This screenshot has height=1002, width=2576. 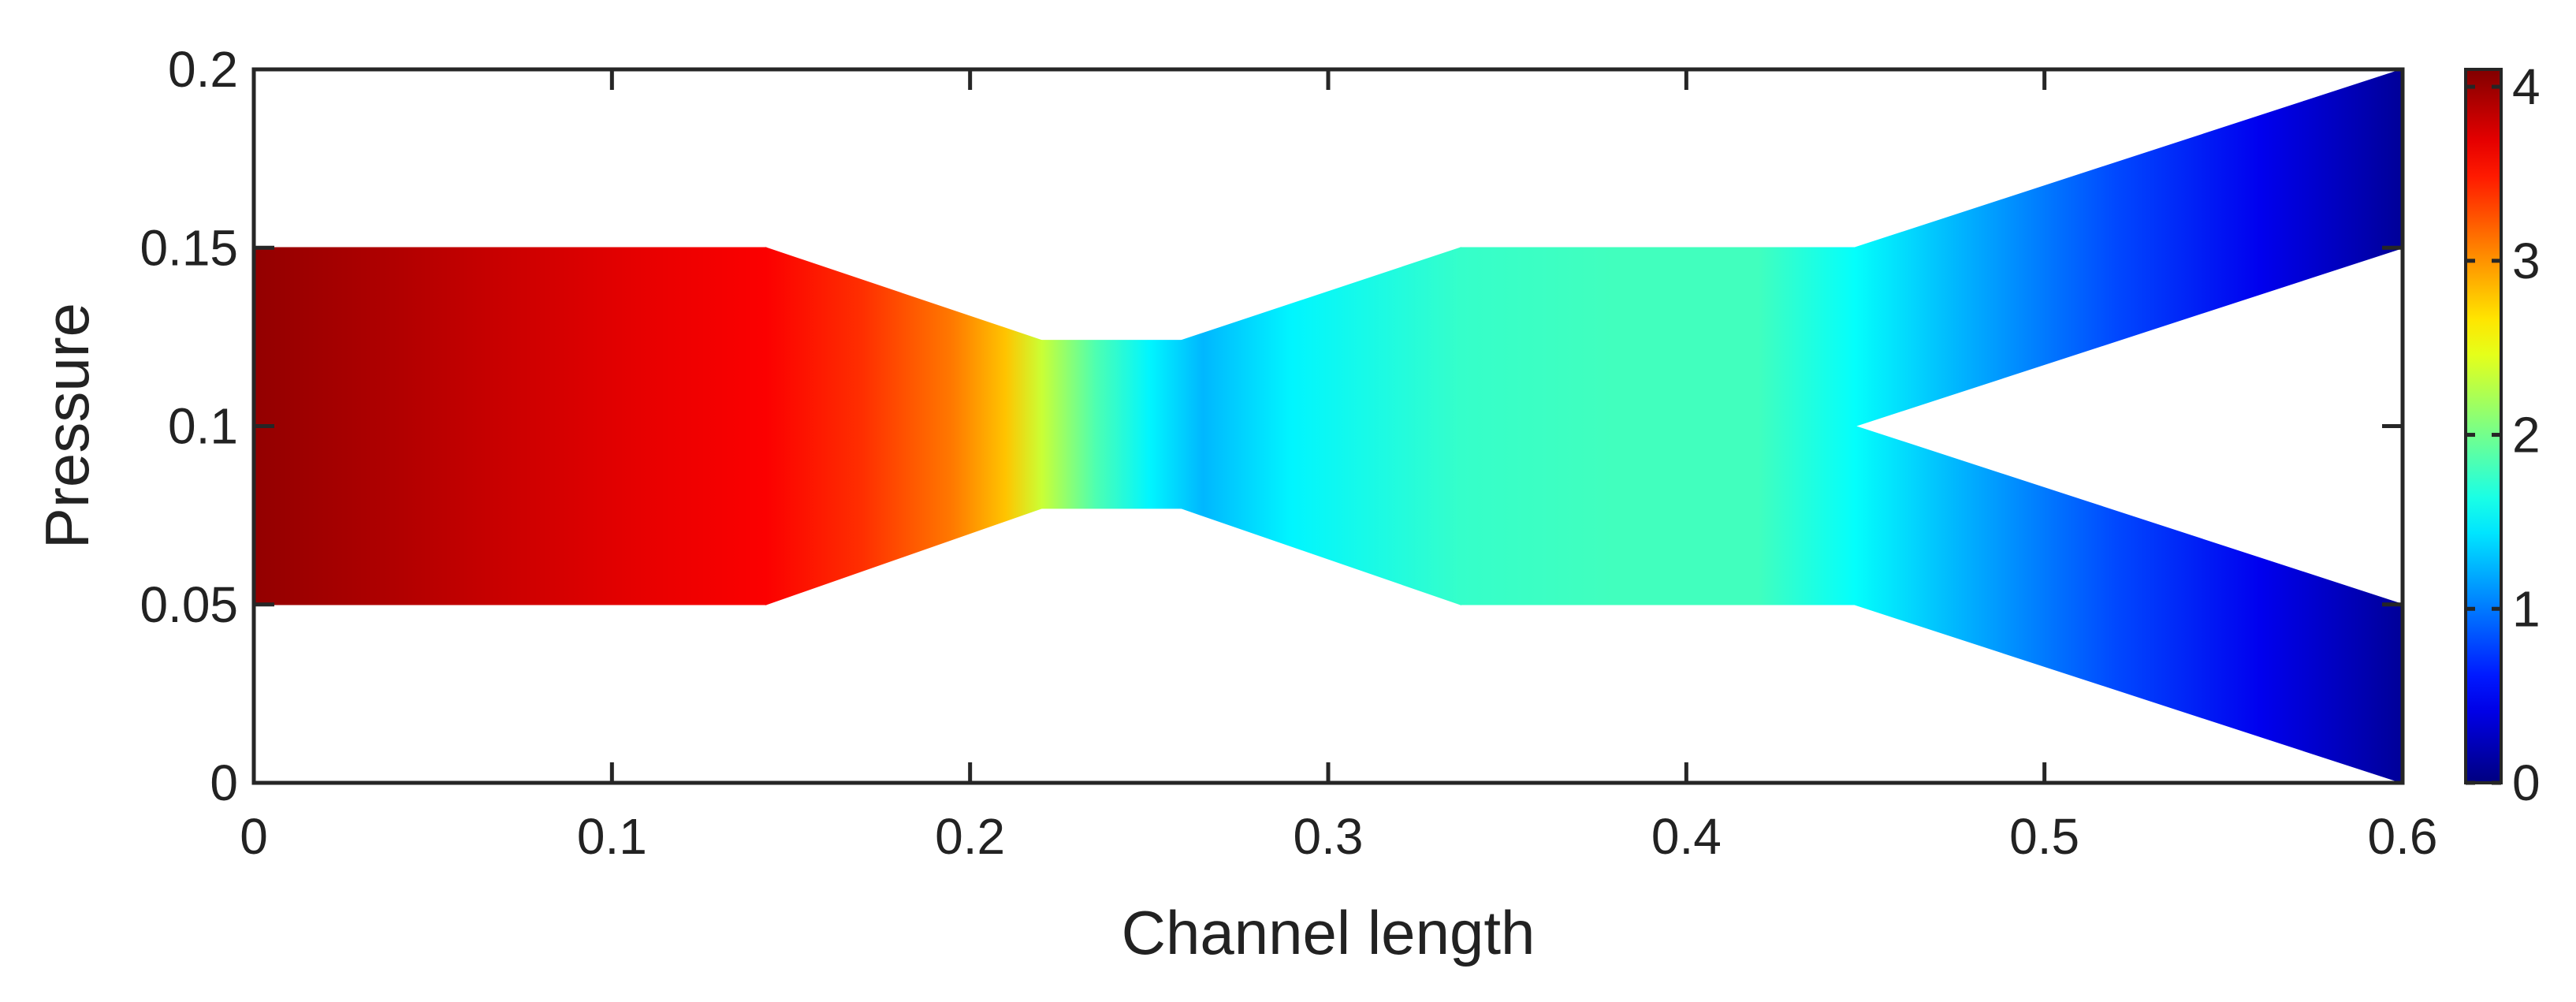 I want to click on colorbar-tick-label: 2, so click(x=2526, y=435).